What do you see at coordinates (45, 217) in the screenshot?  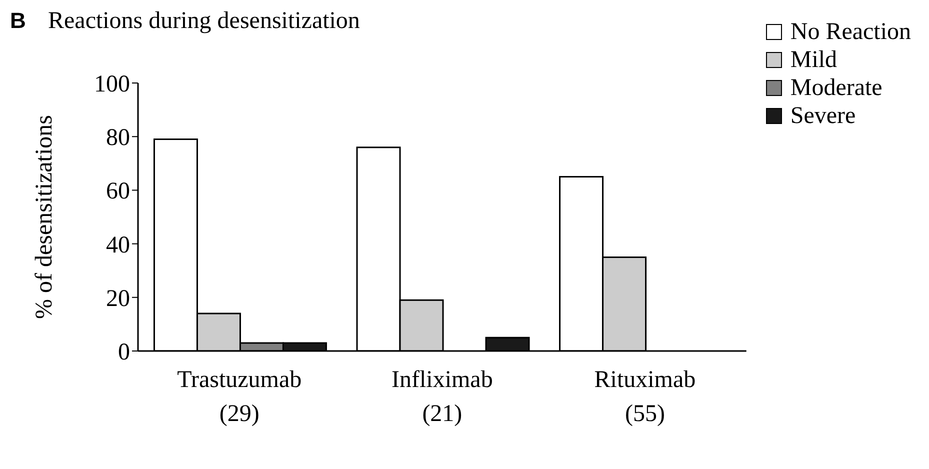 I see `y-axis-title: % of desensitizations` at bounding box center [45, 217].